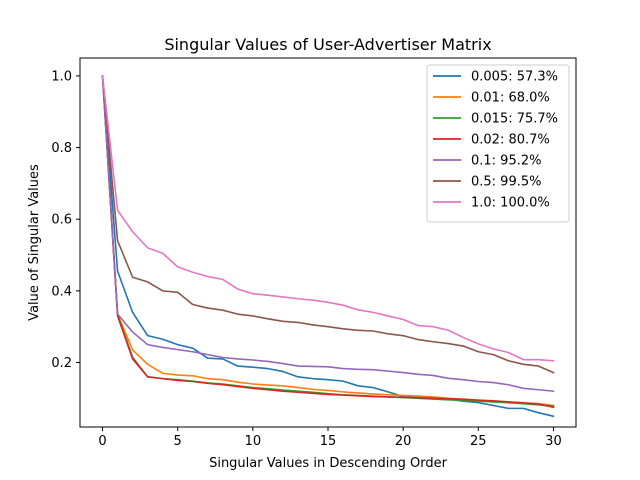 The height and width of the screenshot is (480, 640). I want to click on legend-label: 0.1: 95.2%, so click(506, 161).